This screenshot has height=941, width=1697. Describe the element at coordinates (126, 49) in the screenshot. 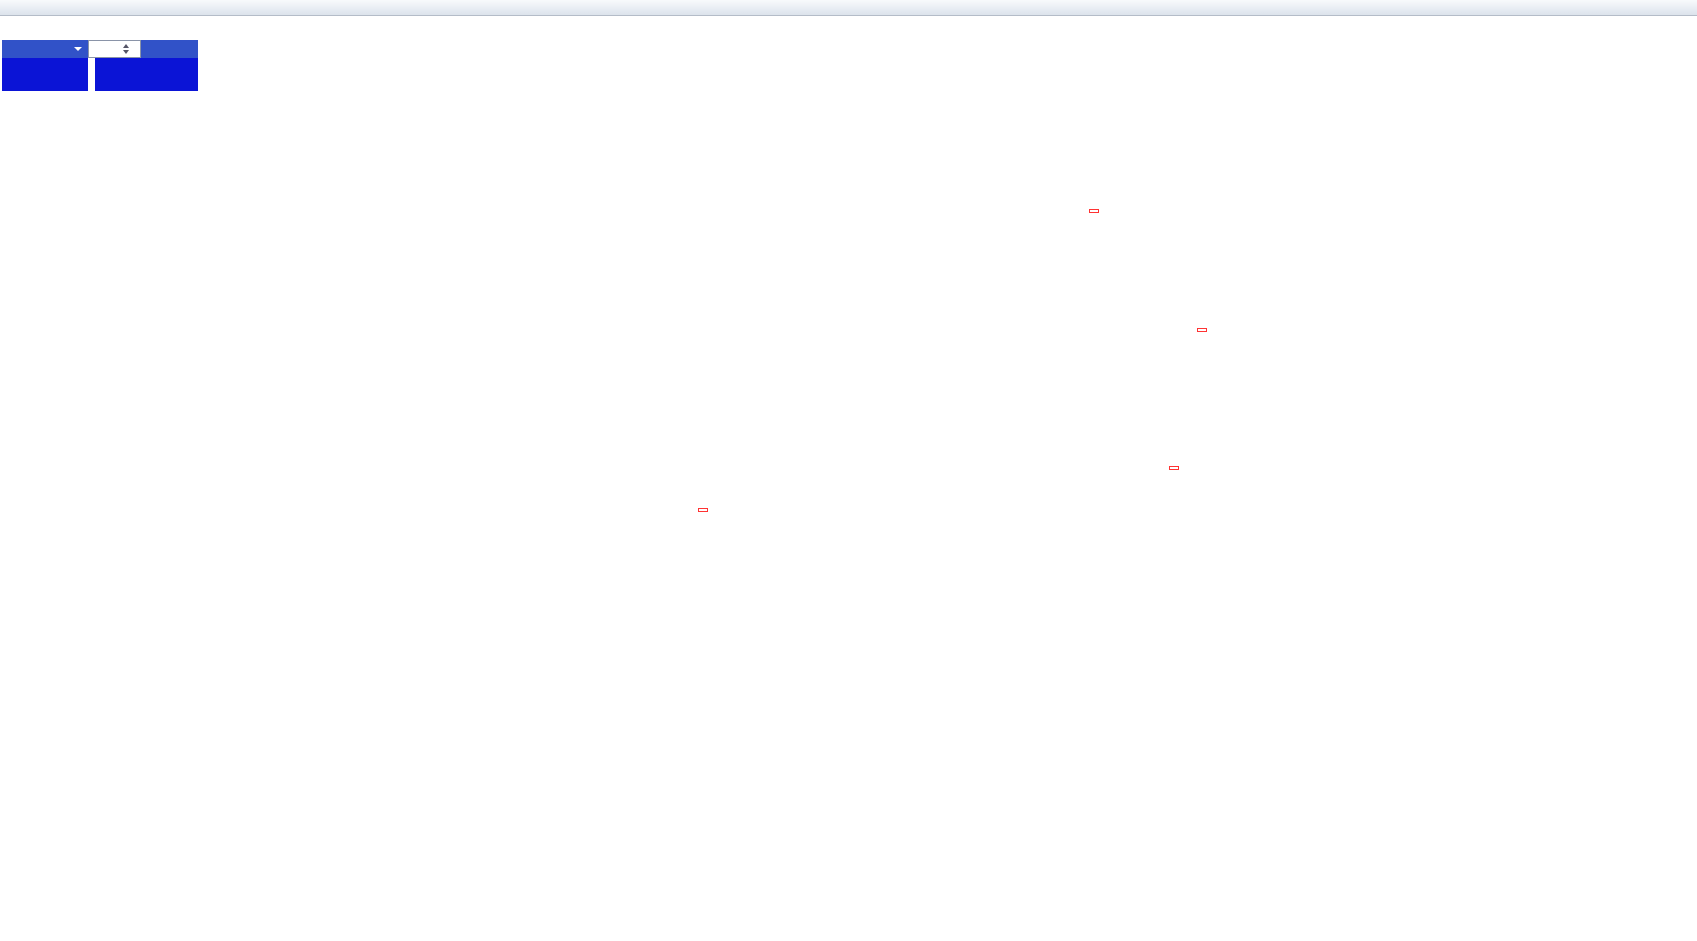

I see `volume-spinner` at that location.